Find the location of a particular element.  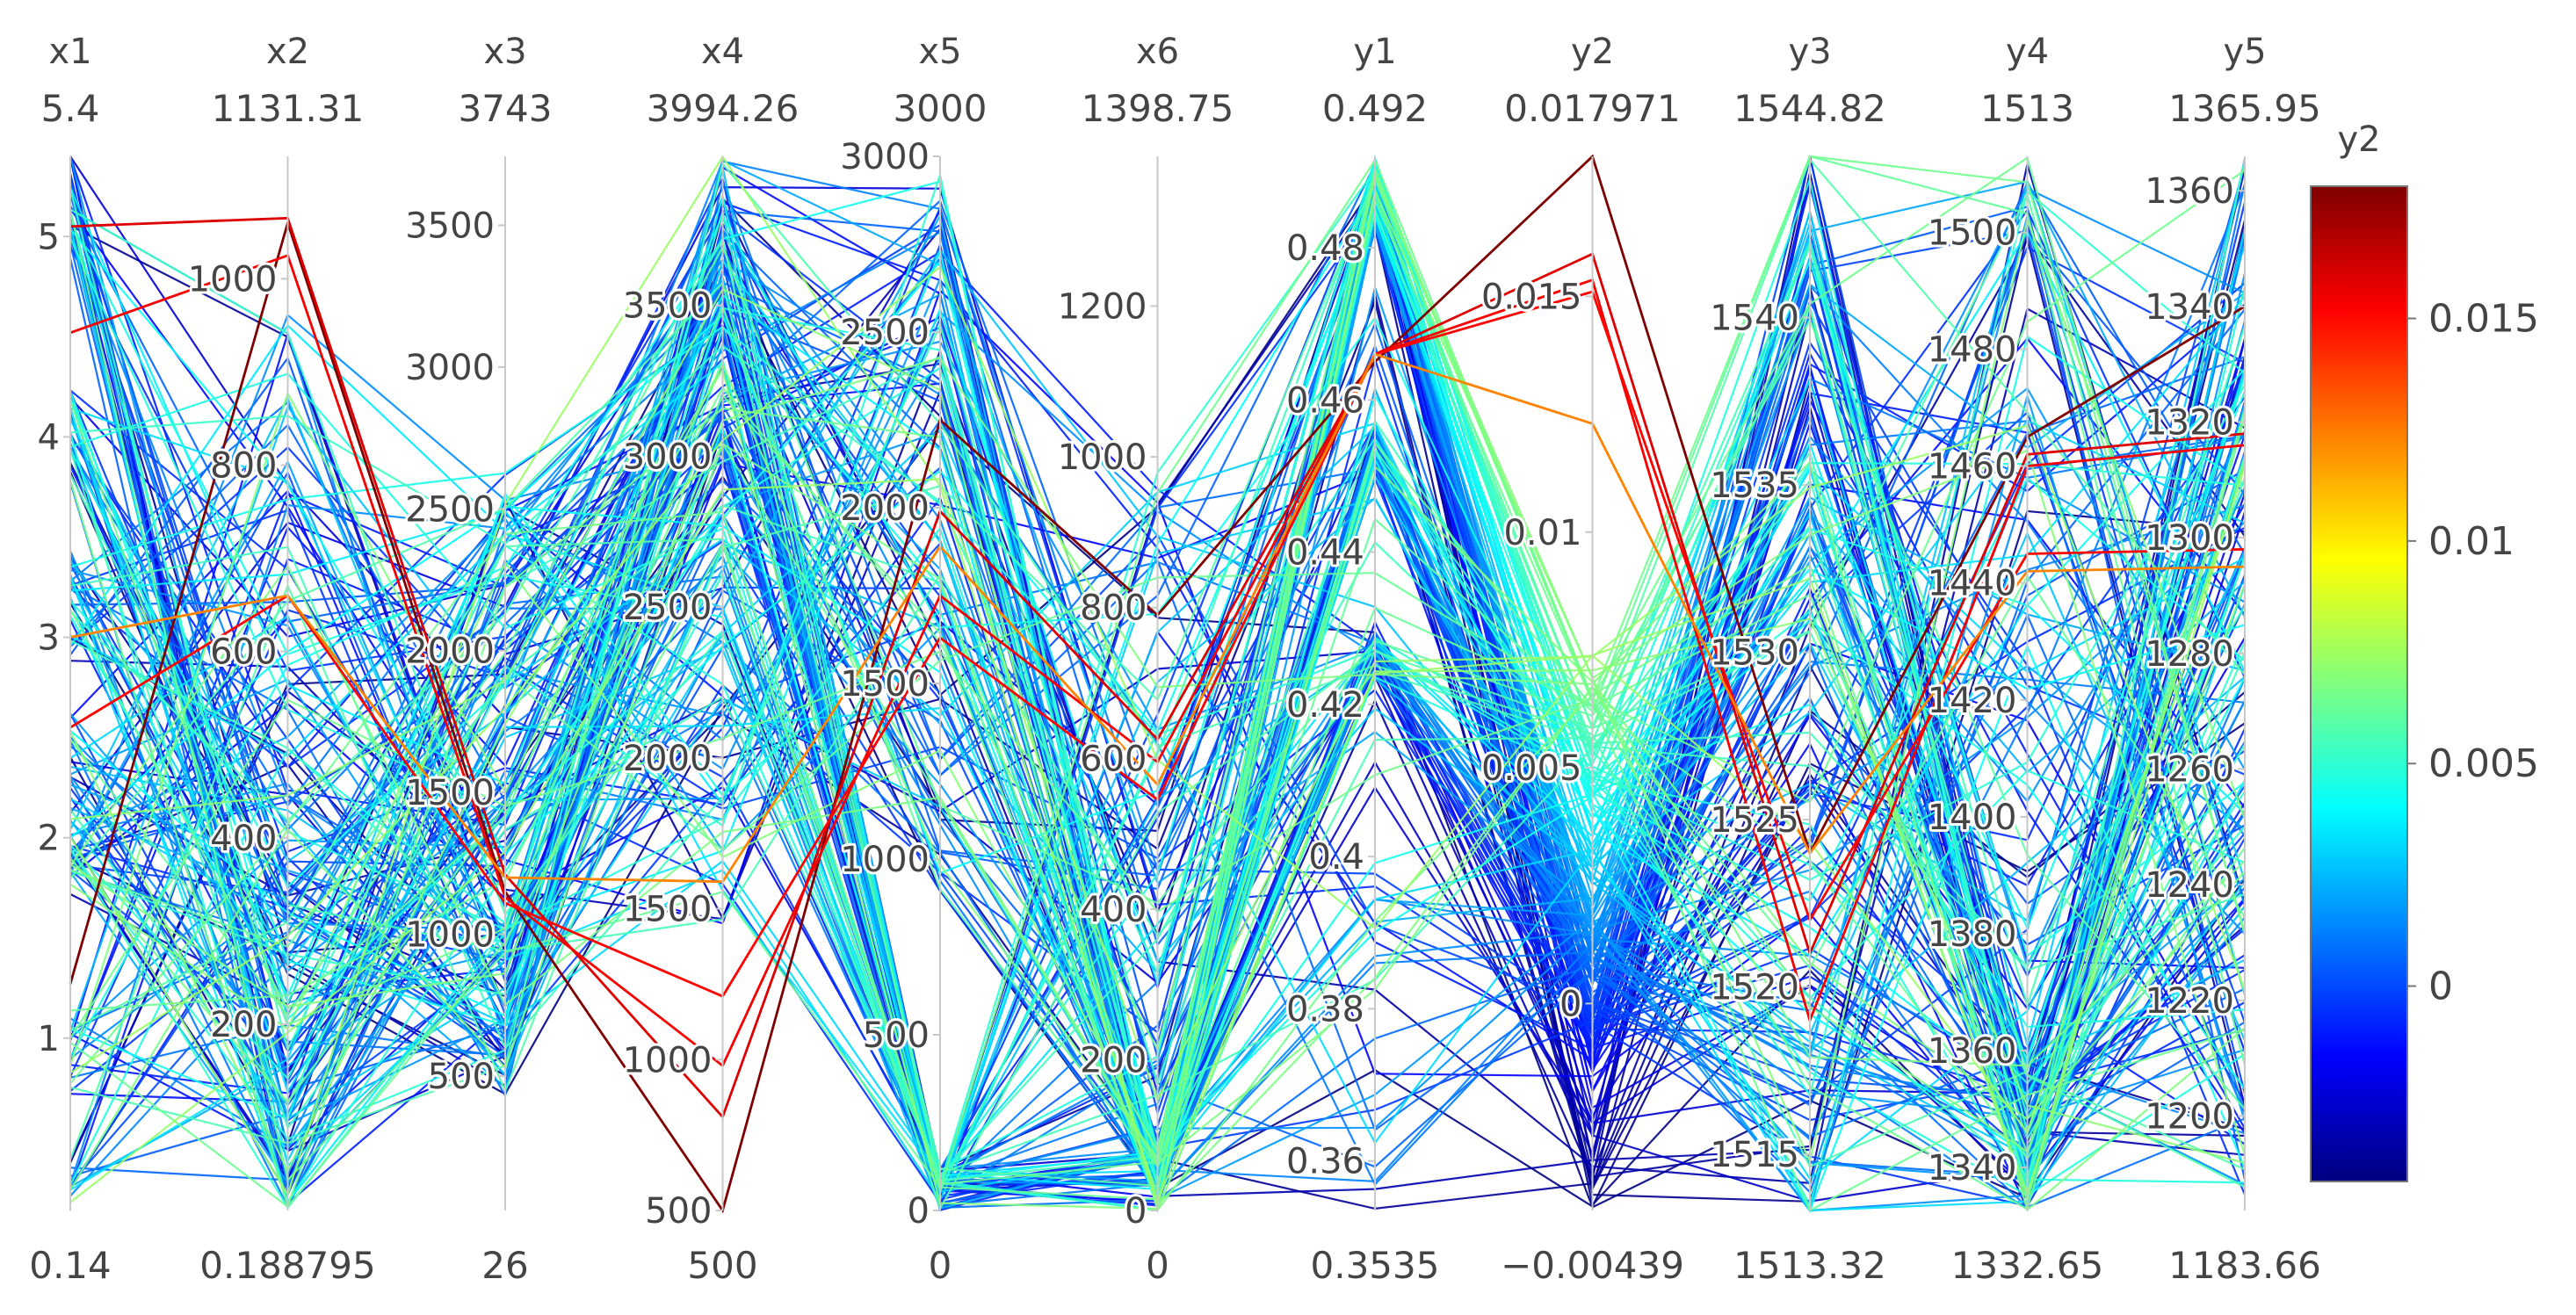

tick-label-y1-5: 0.46 is located at coordinates (1325, 400).